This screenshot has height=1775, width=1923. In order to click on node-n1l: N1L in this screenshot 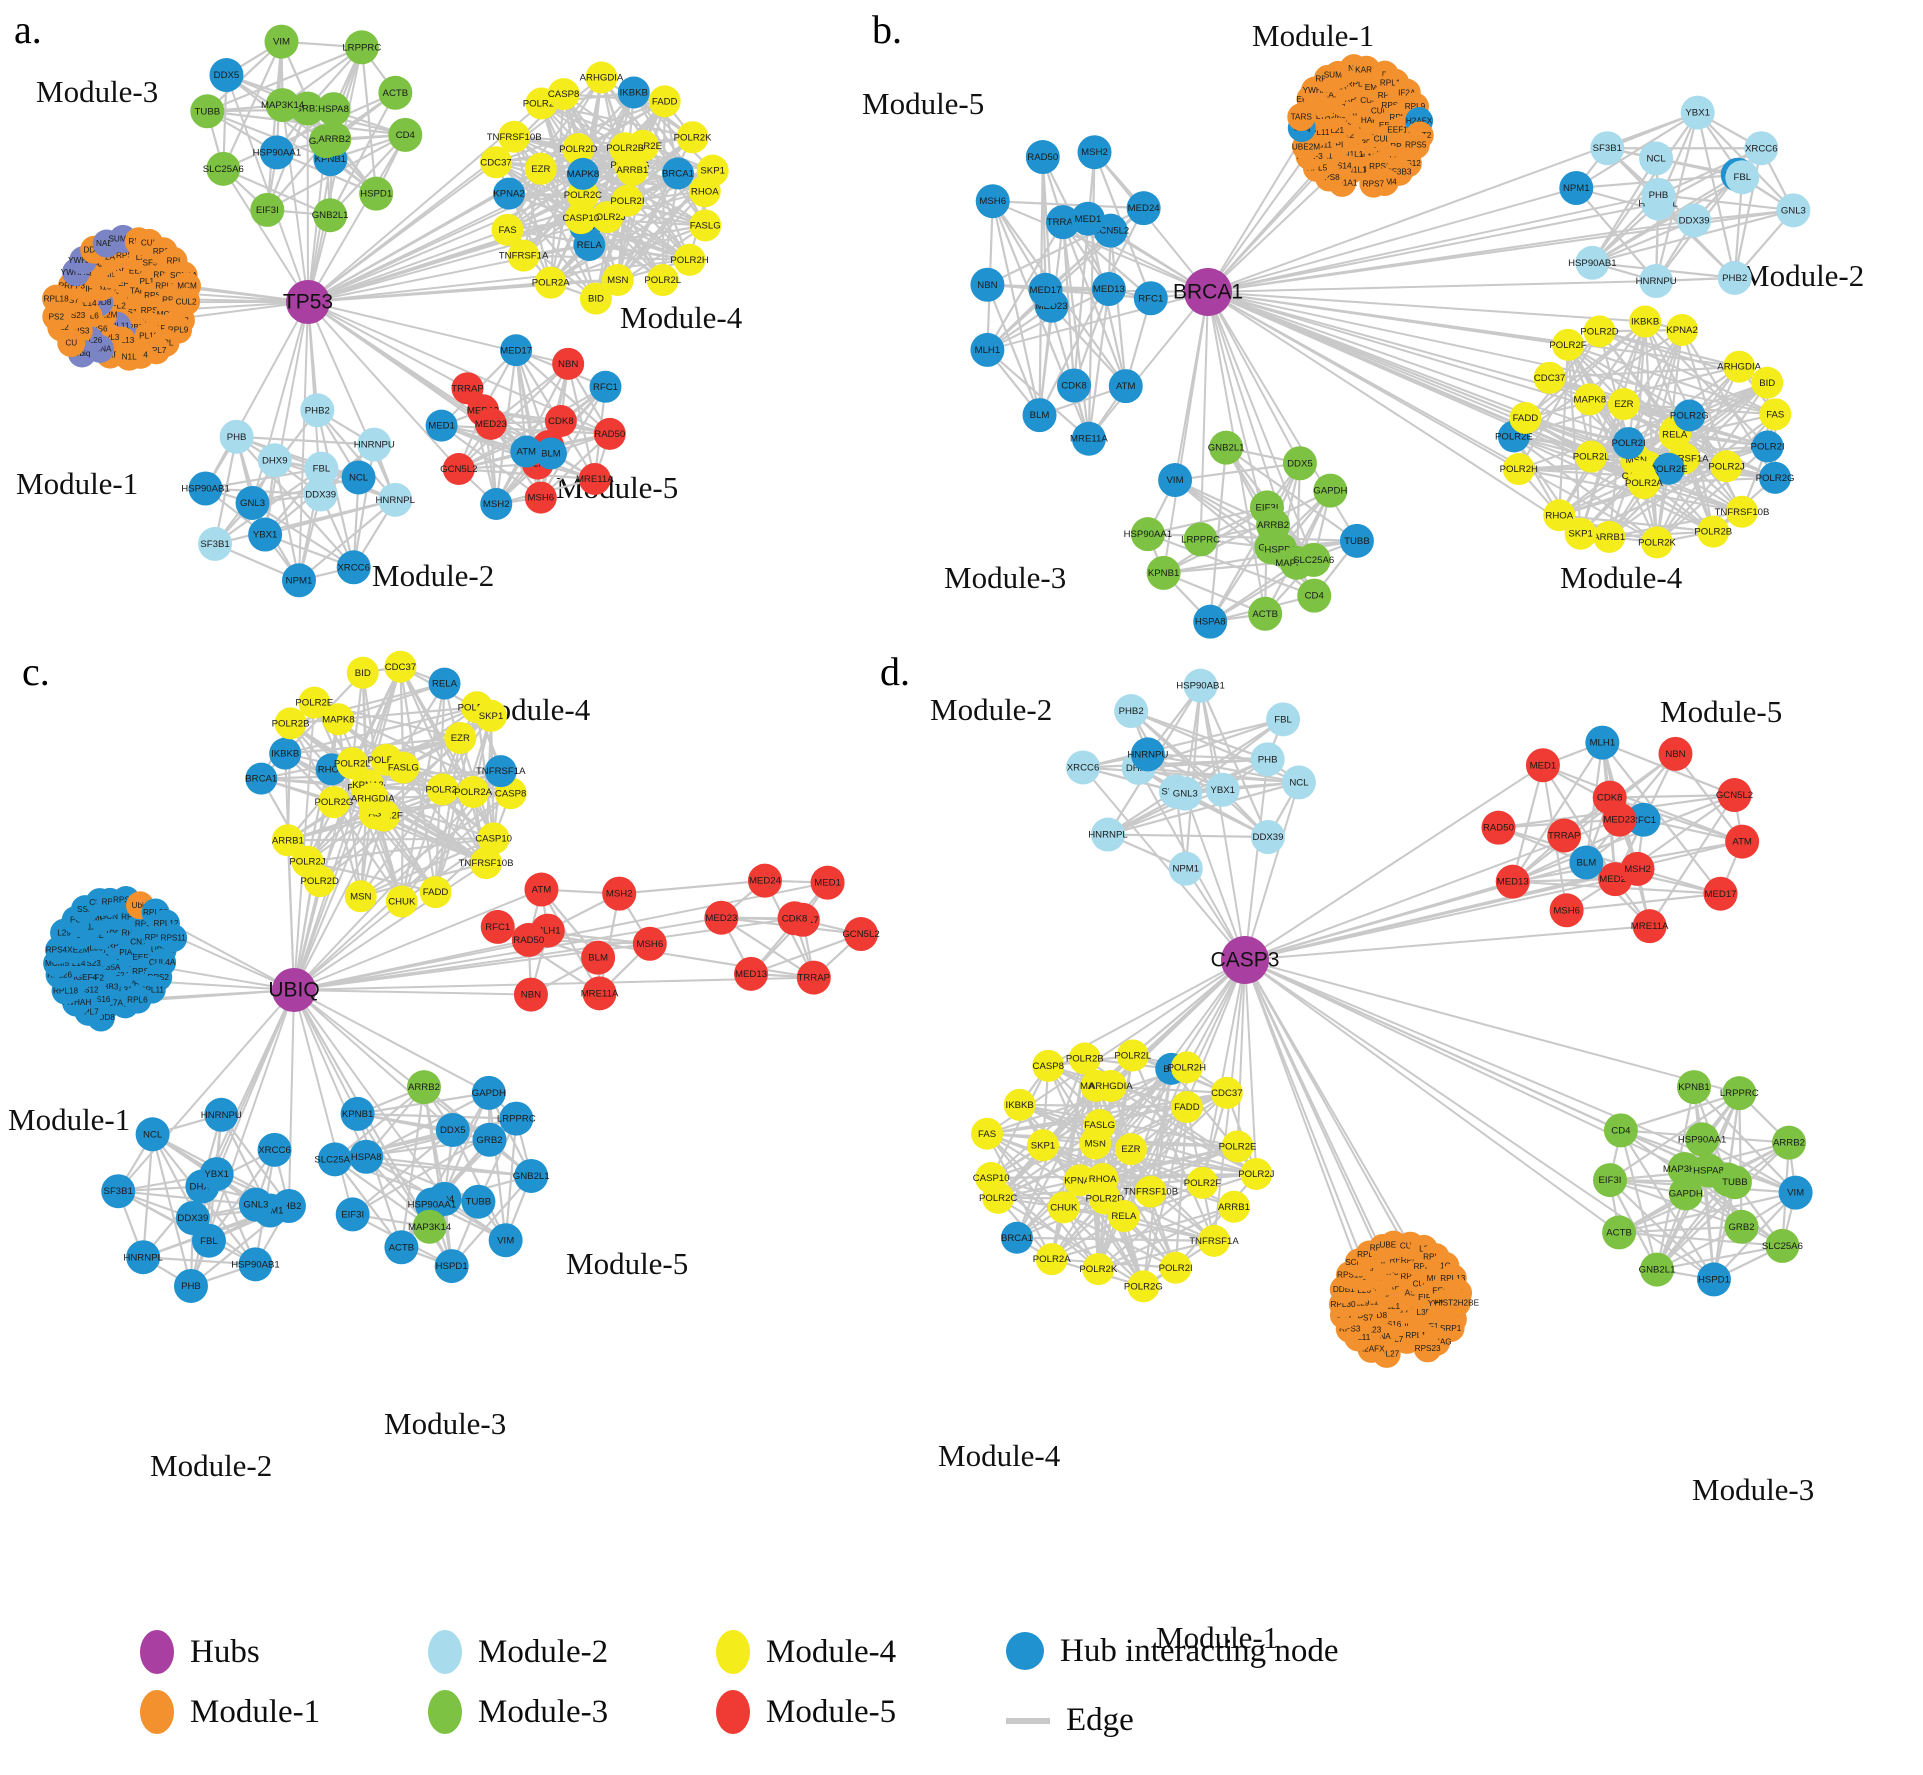, I will do `click(129, 356)`.